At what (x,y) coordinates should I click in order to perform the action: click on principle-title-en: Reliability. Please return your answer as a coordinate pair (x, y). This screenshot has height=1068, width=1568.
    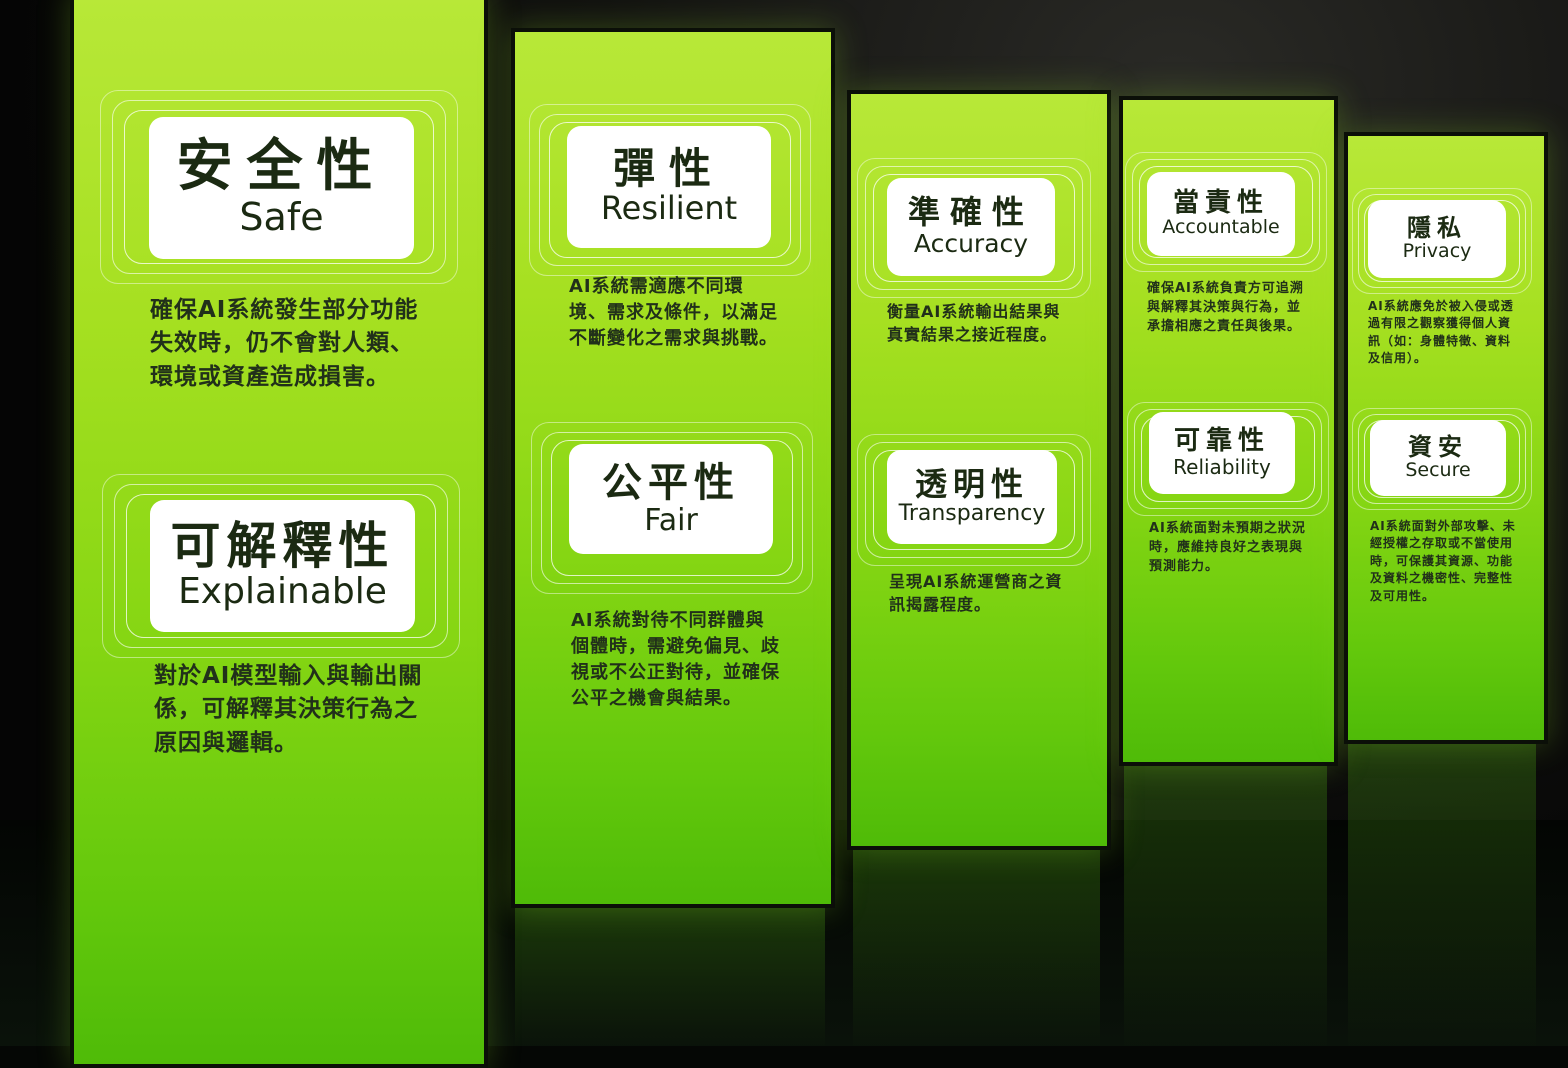
    Looking at the image, I should click on (1222, 466).